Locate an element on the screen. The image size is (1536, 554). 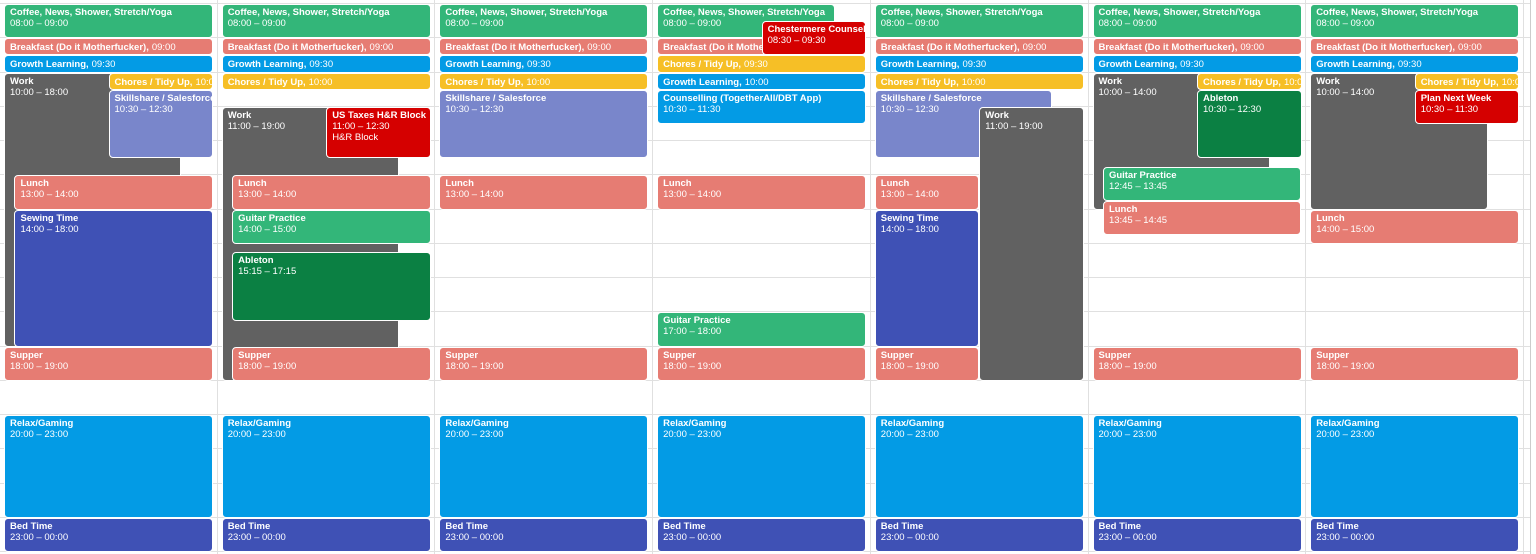
event-title: Lunch is located at coordinates (895, 184).